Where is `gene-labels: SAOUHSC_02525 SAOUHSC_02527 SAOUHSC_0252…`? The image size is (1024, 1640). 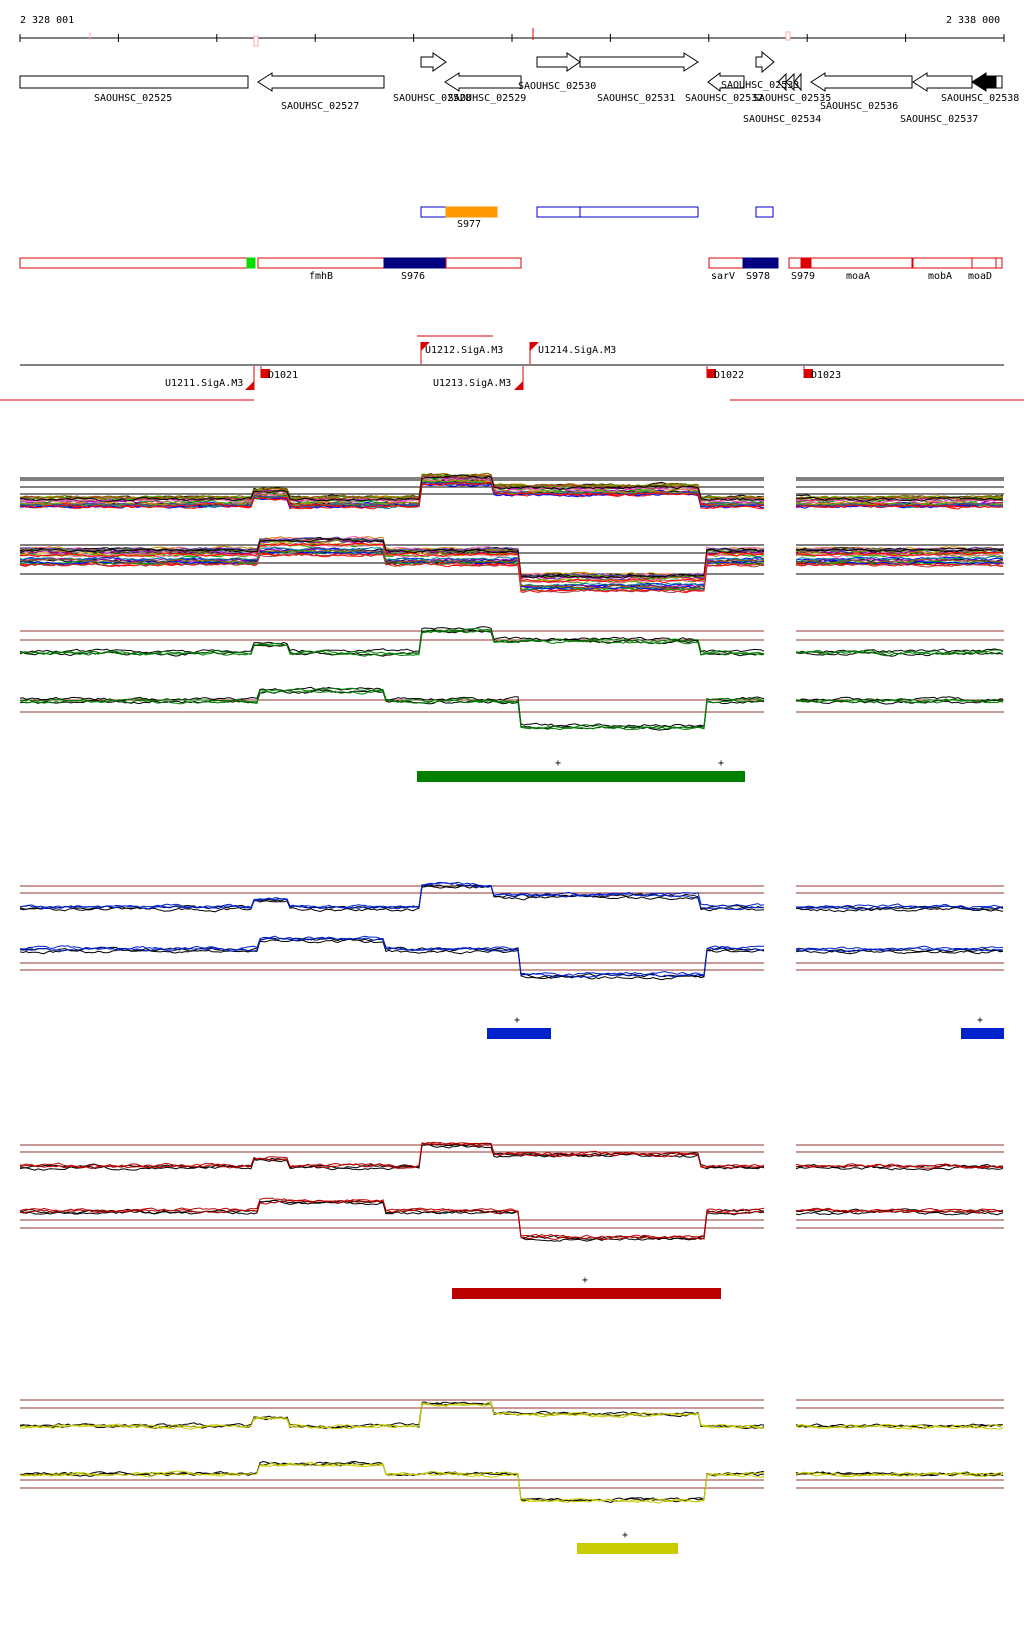
gene-labels: SAOUHSC_02525 SAOUHSC_02527 SAOUHSC_0252… is located at coordinates (556, 102).